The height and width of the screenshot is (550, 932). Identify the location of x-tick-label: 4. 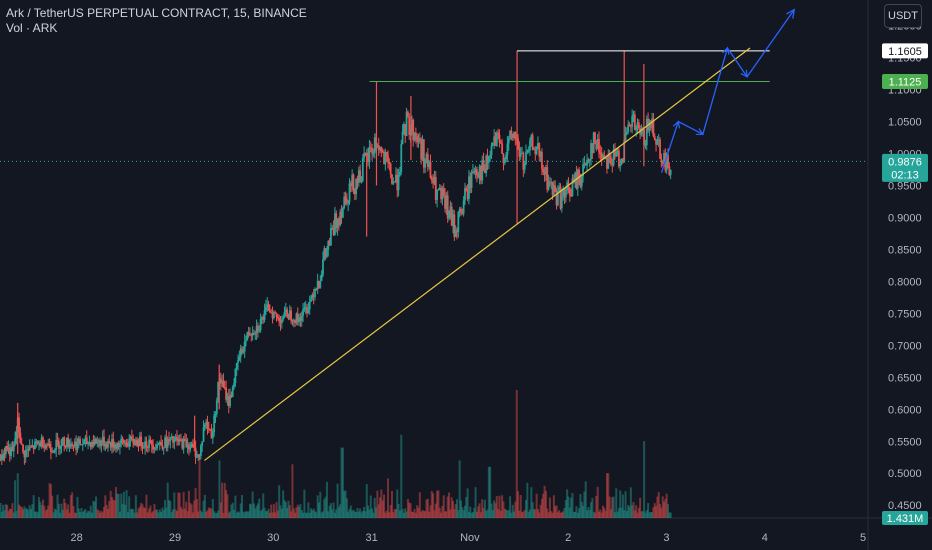
(765, 538).